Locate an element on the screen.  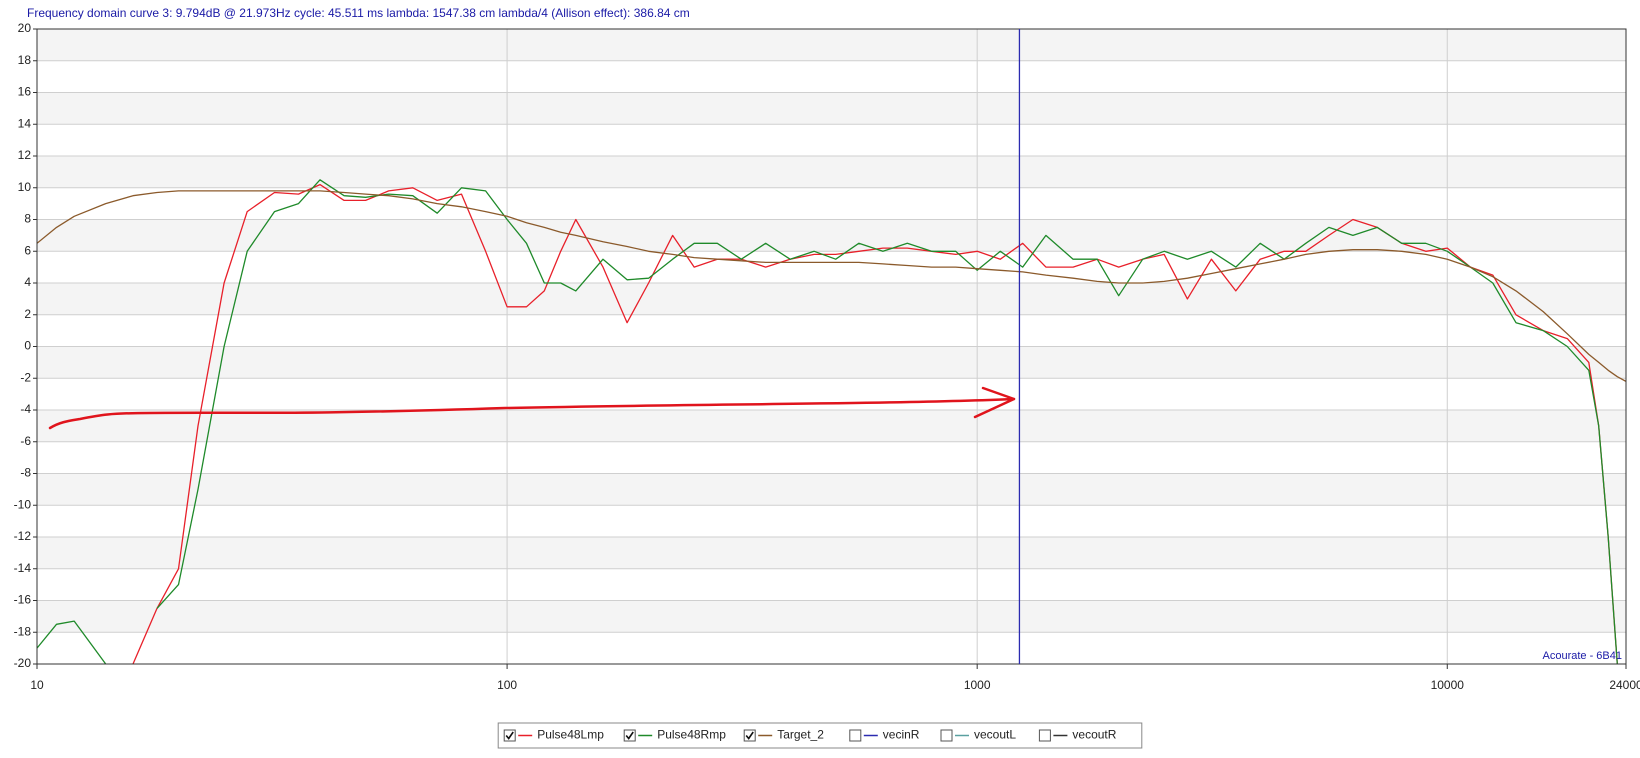
y-tick-label: 10 is located at coordinates (25, 187).